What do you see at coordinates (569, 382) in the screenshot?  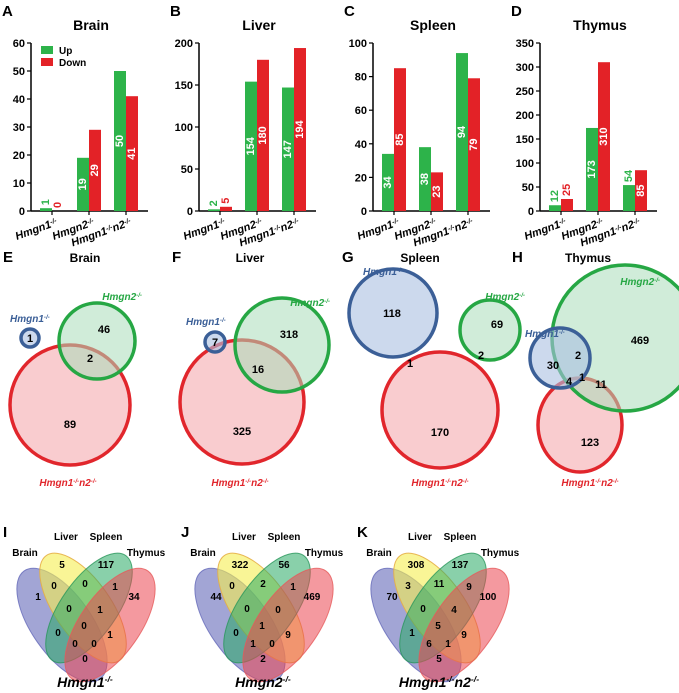 I see `region-count: 4` at bounding box center [569, 382].